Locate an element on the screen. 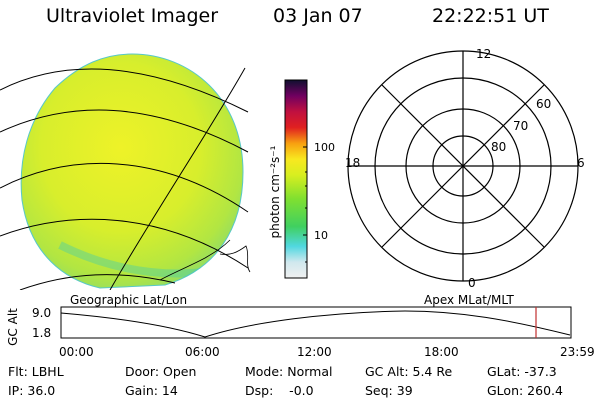 The width and height of the screenshot is (600, 400). altitude-ymax: 9.0 is located at coordinates (42, 313).